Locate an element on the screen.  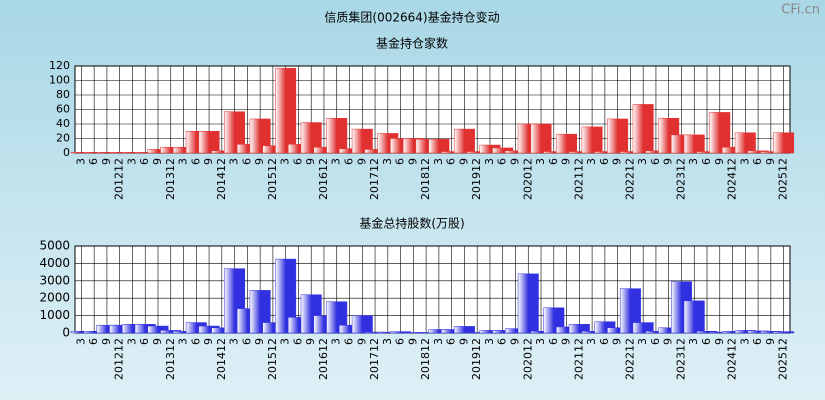
x-tick-label: 202312 is located at coordinates (680, 359).